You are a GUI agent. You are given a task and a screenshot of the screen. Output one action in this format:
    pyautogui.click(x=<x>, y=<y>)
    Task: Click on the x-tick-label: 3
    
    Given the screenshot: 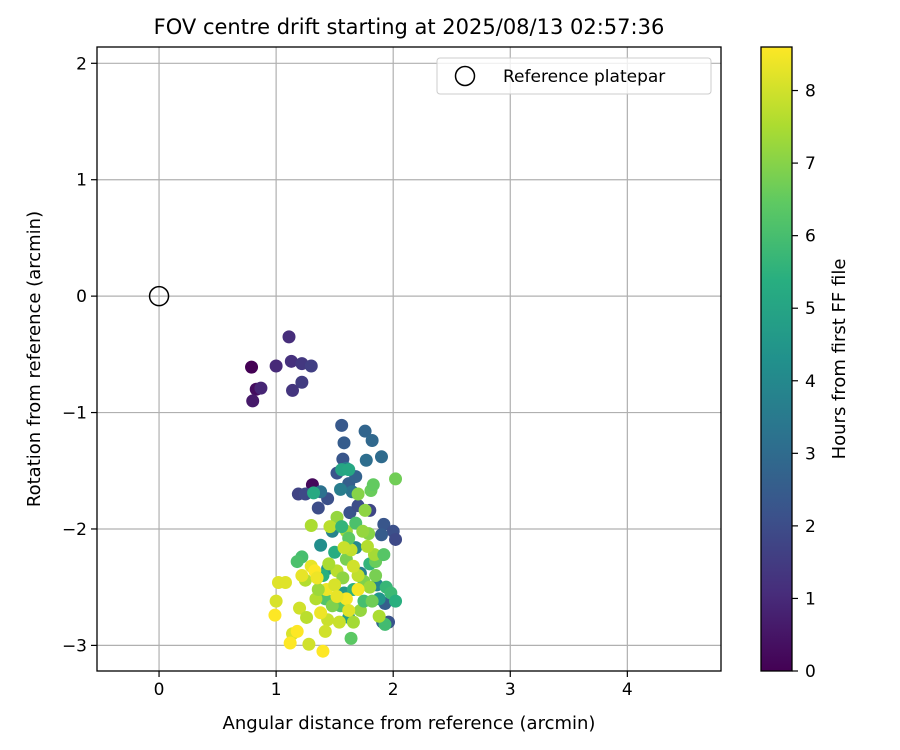 What is the action you would take?
    pyautogui.click(x=510, y=690)
    